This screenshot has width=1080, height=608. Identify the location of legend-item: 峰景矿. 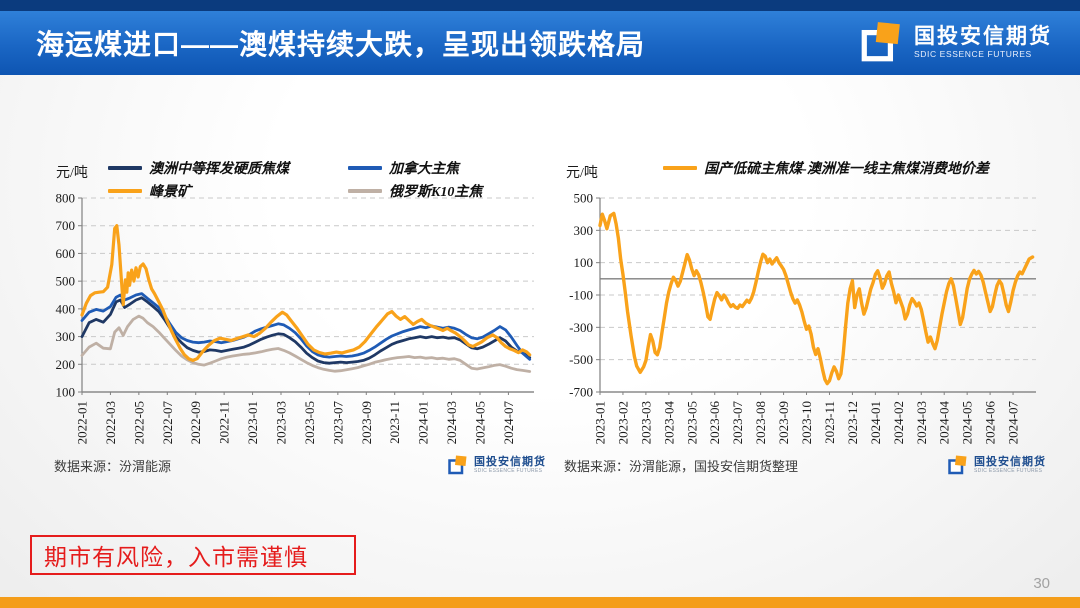
(228, 191).